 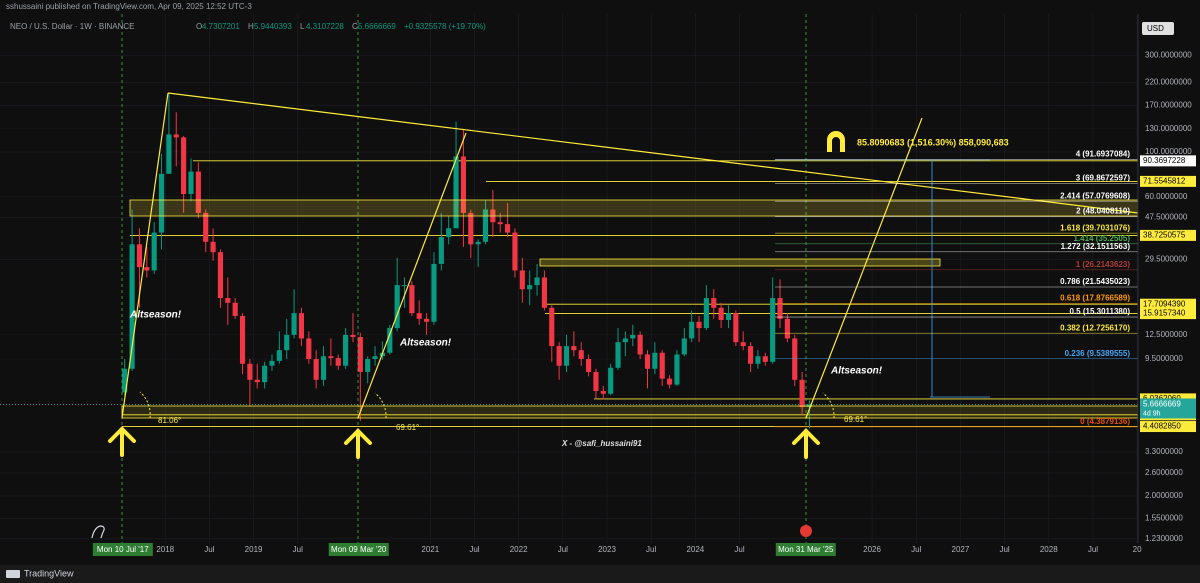 What do you see at coordinates (165, 549) in the screenshot?
I see `x-tick-label: 2018` at bounding box center [165, 549].